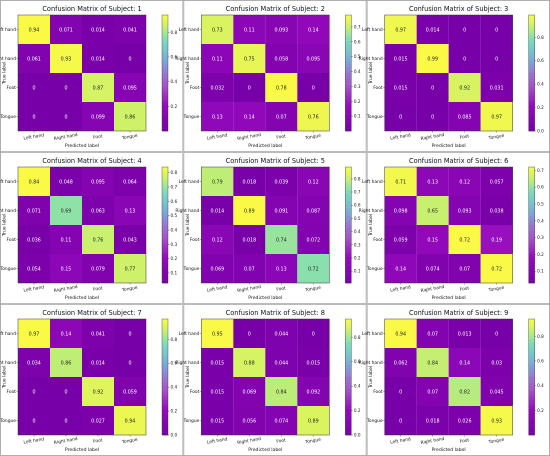 The height and width of the screenshot is (456, 550). Describe the element at coordinates (313, 289) in the screenshot. I see `x-tick-label: Tongue` at that location.